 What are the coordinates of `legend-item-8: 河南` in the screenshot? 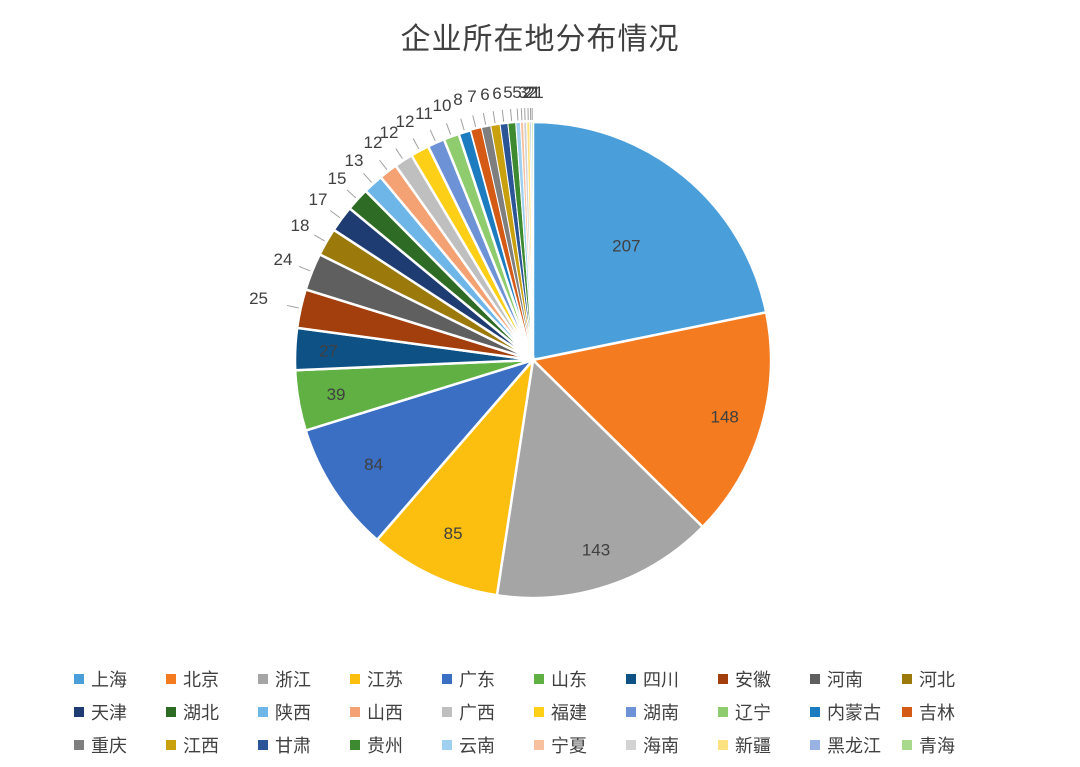 It's located at (856, 678).